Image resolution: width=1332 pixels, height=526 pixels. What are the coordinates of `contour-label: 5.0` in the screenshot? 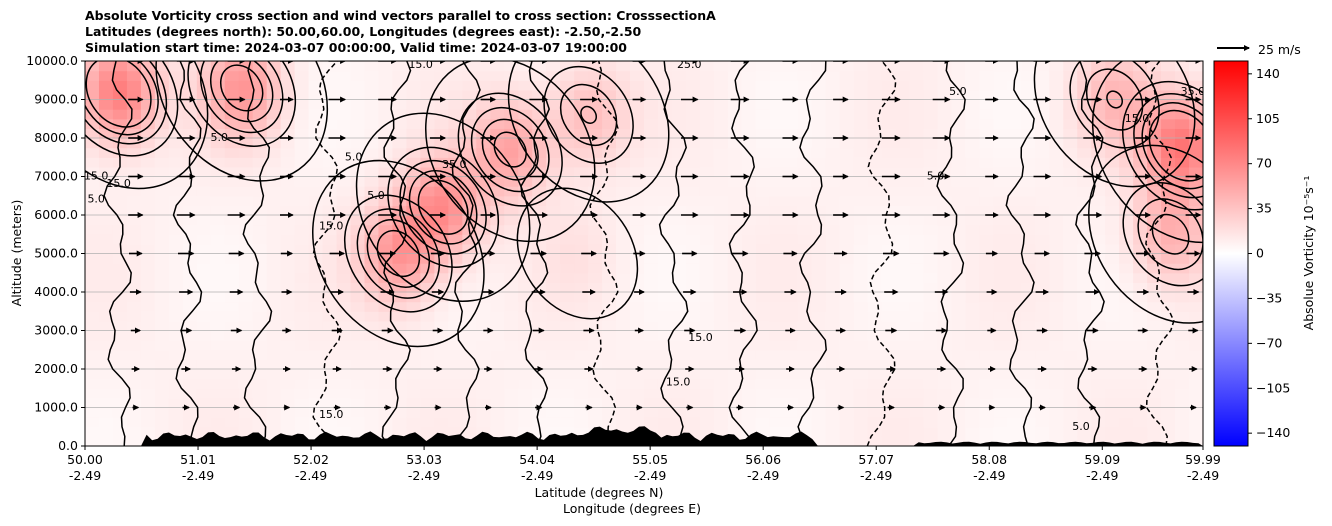 It's located at (936, 176).